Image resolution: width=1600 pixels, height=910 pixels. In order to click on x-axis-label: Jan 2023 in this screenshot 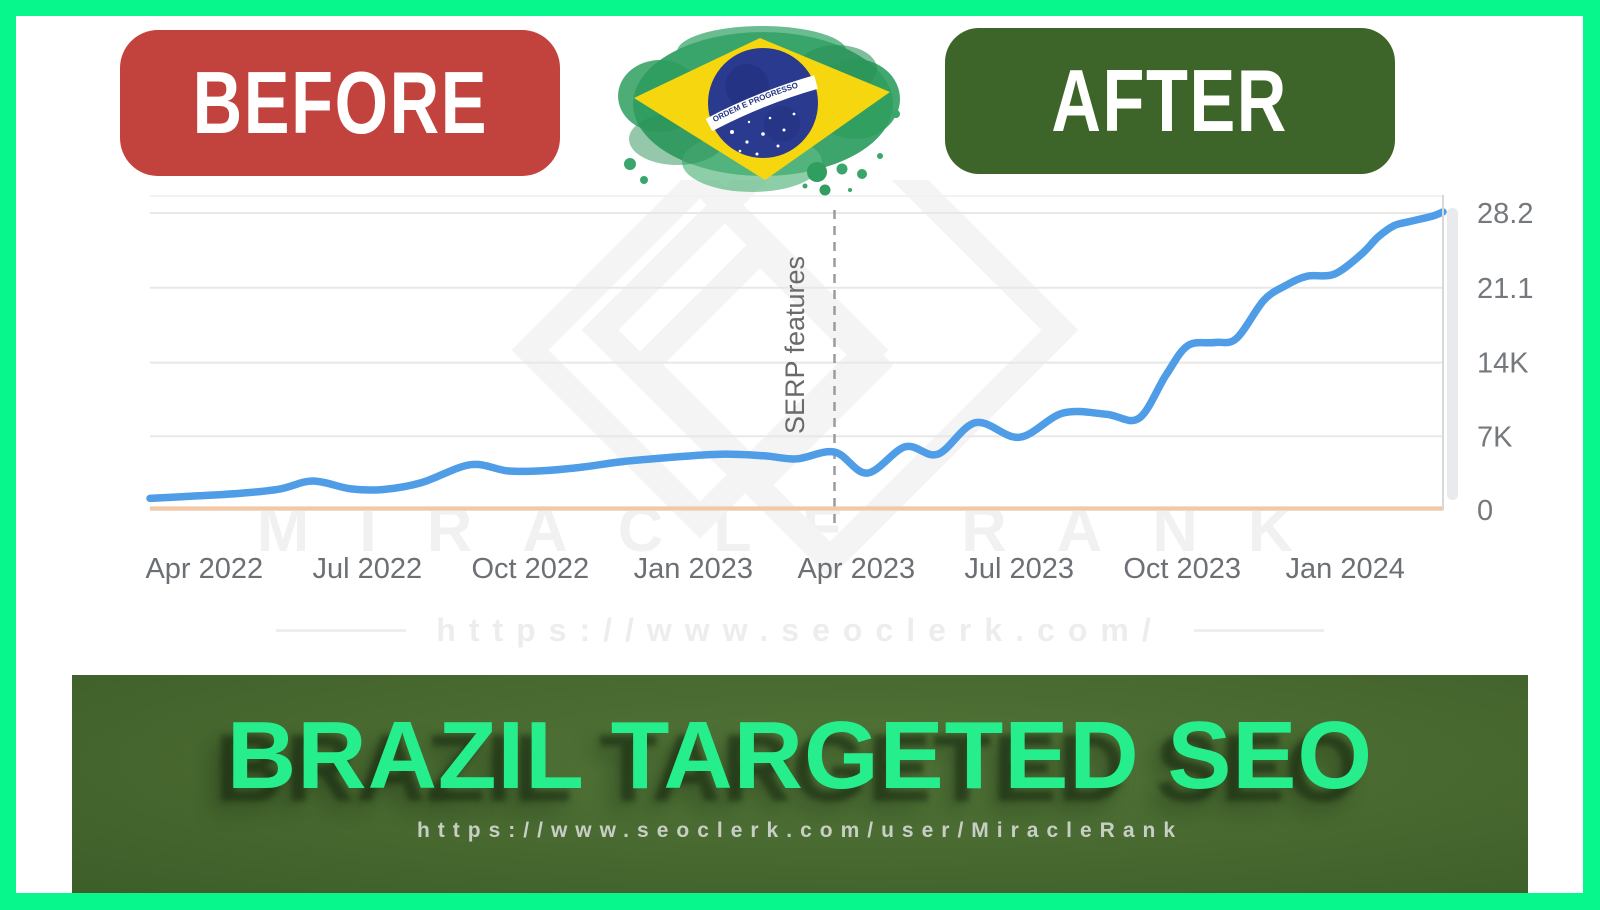, I will do `click(693, 569)`.